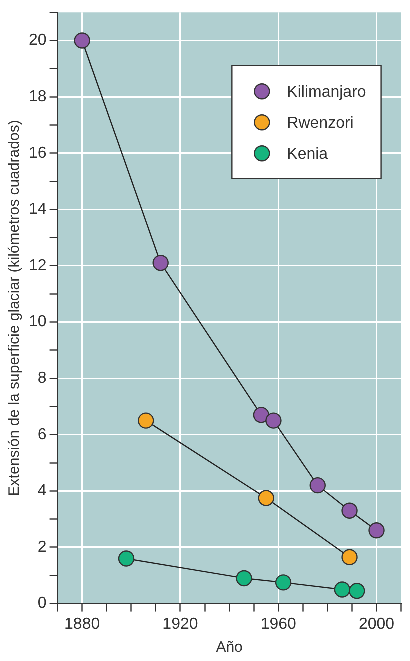 This screenshot has width=410, height=661. Describe the element at coordinates (82, 624) in the screenshot. I see `x-tick-label: 1880` at that location.